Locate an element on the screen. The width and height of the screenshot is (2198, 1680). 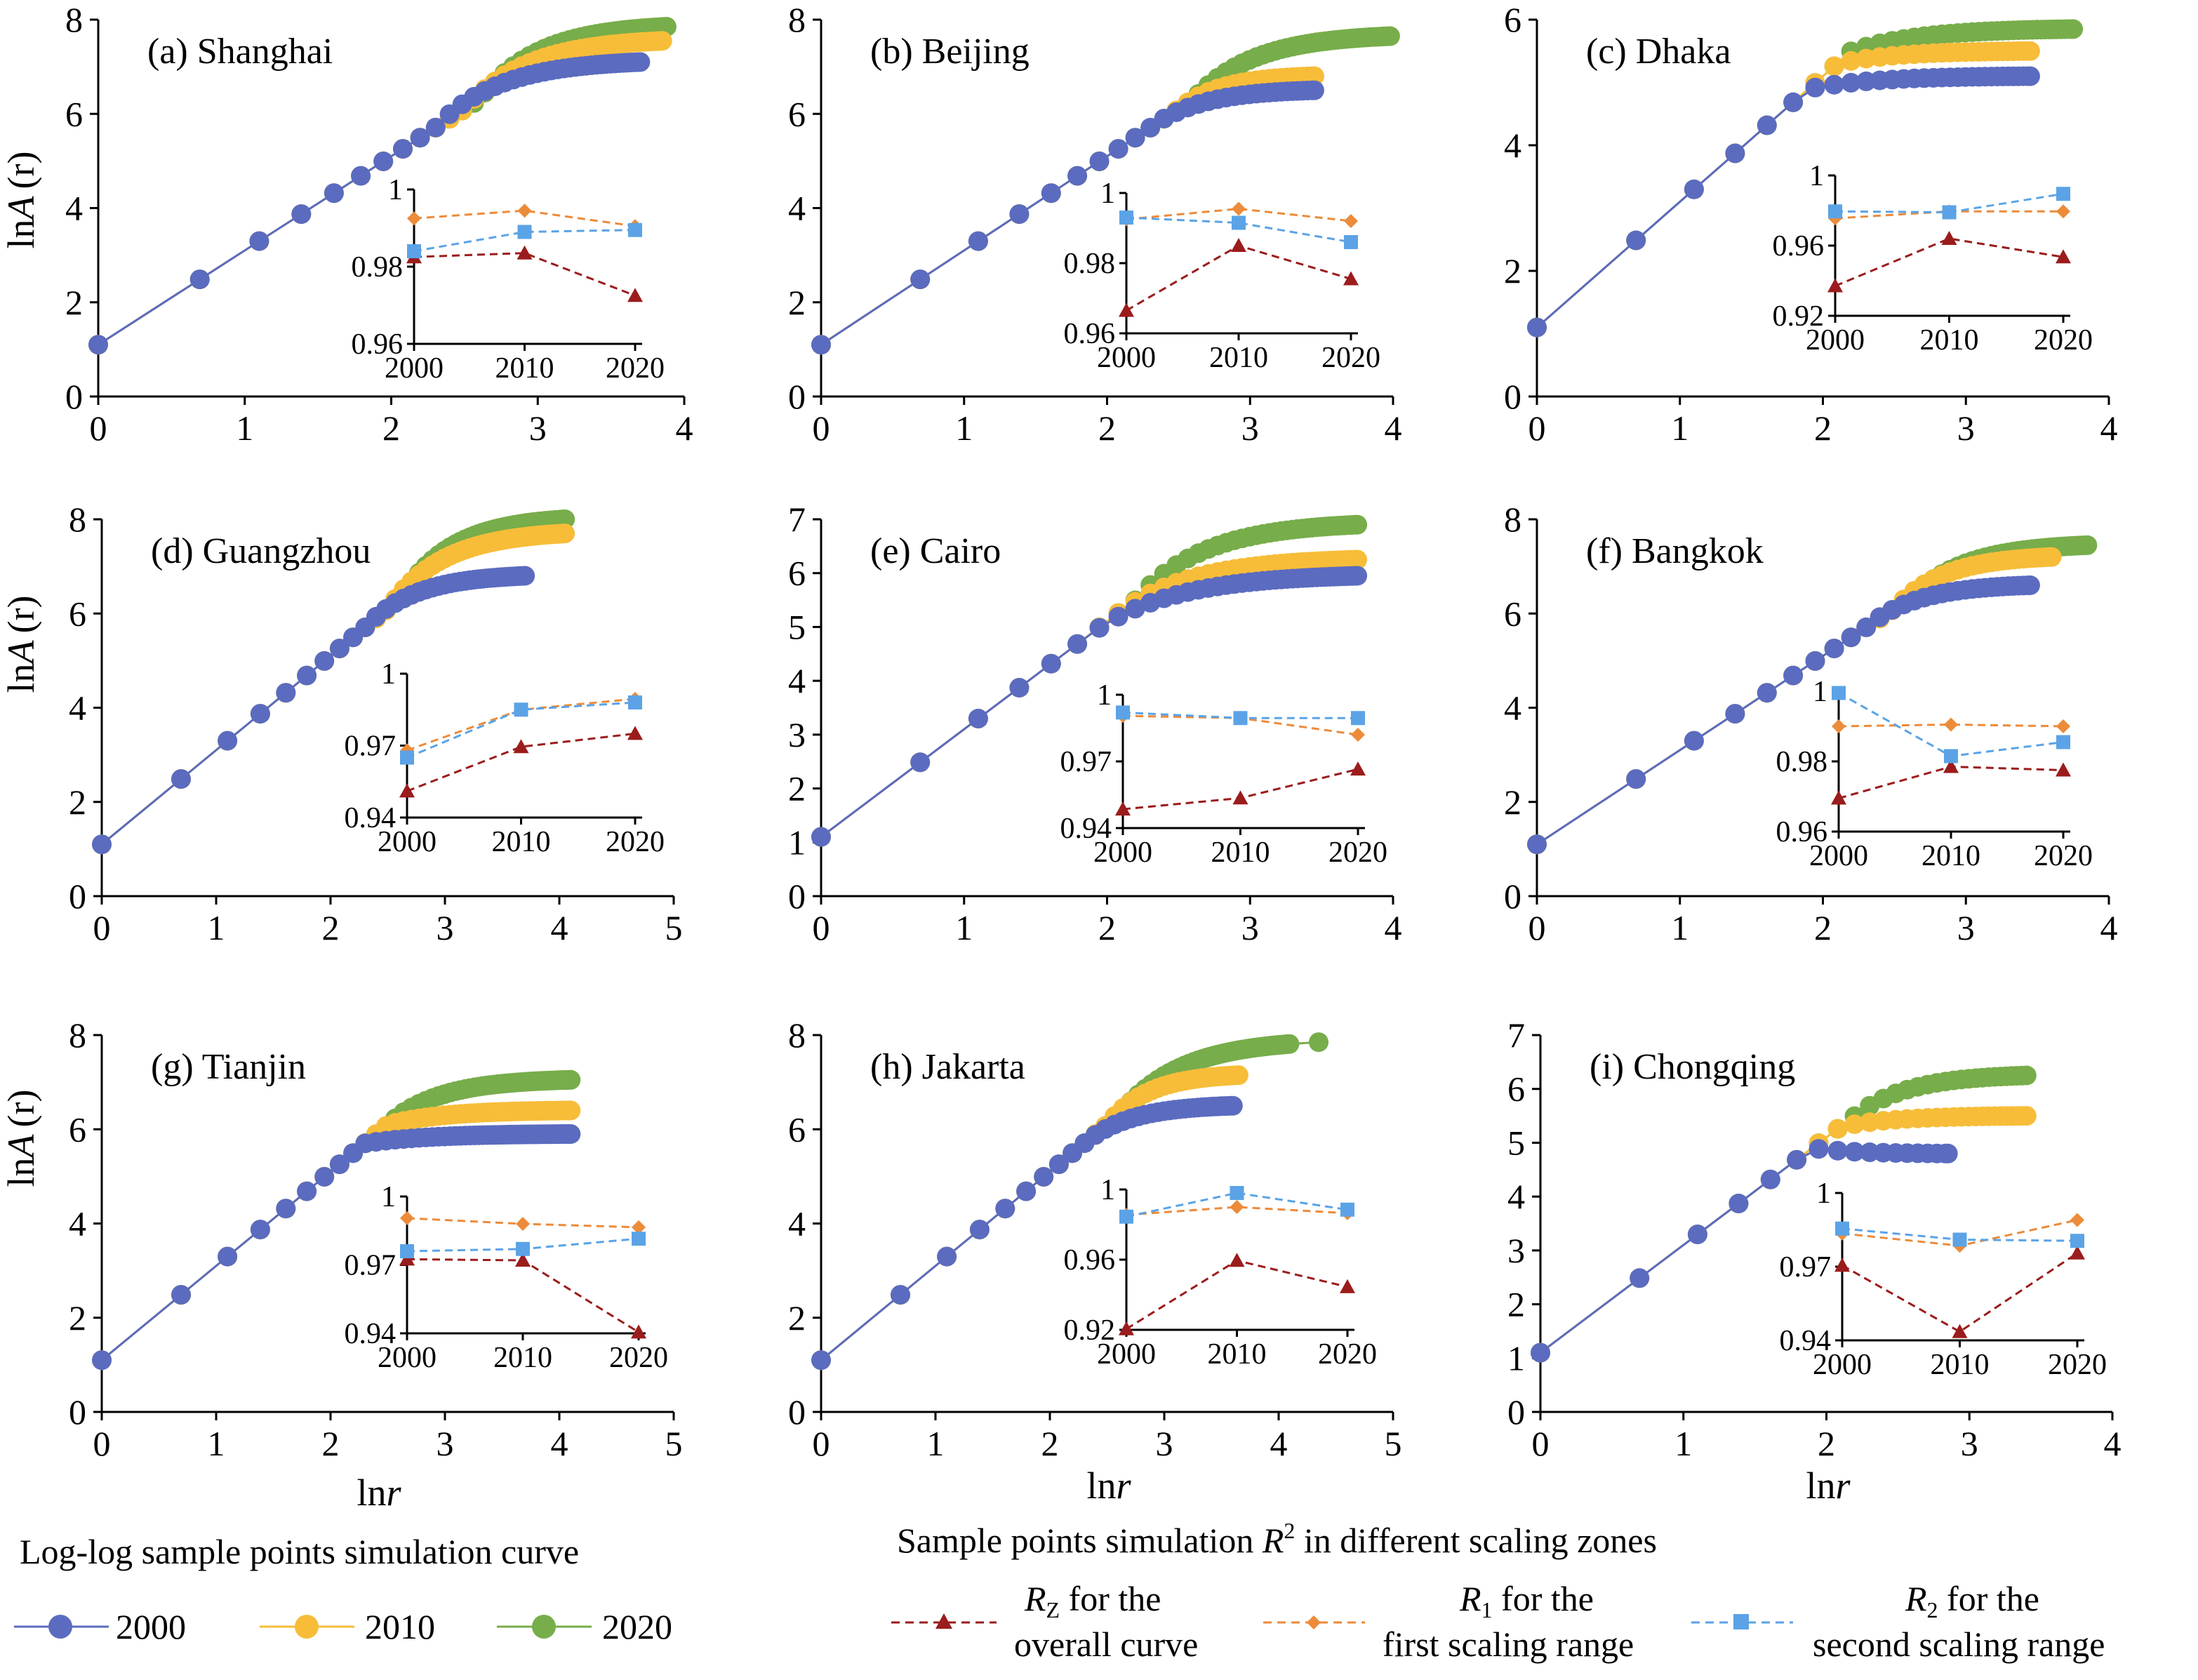
panel-title: (d) Guangzhou is located at coordinates (261, 551).